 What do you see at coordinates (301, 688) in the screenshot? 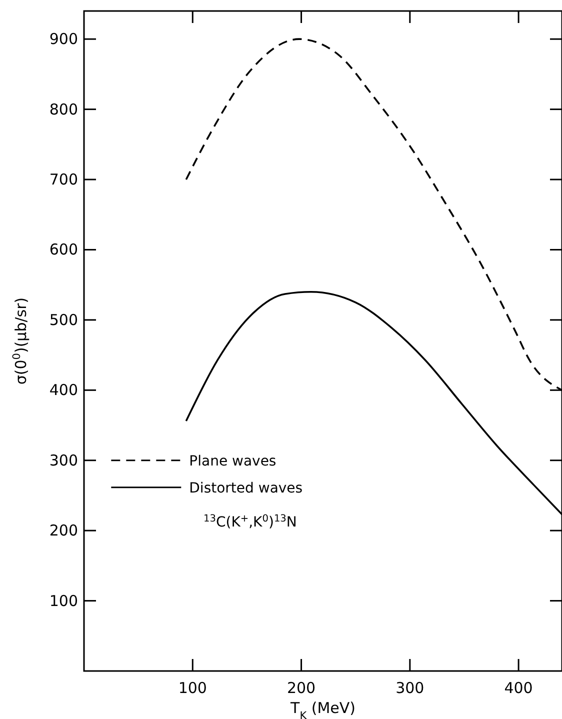
I see `x-tick-label: 200` at bounding box center [301, 688].